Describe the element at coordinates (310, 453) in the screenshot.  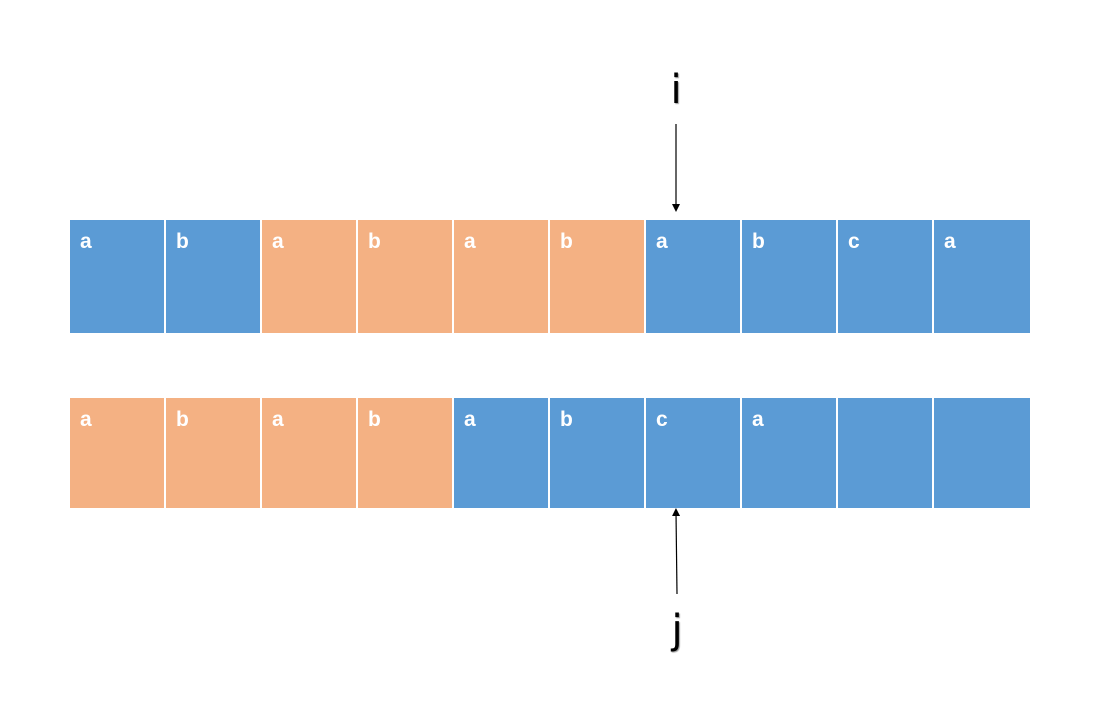
I see `bottom-cell-2: a` at that location.